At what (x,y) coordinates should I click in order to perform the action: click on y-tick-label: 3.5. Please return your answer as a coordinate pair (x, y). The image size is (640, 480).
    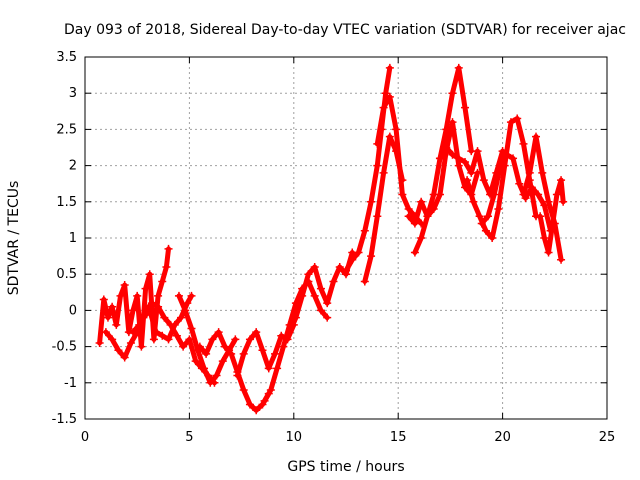
    Looking at the image, I should click on (66, 57).